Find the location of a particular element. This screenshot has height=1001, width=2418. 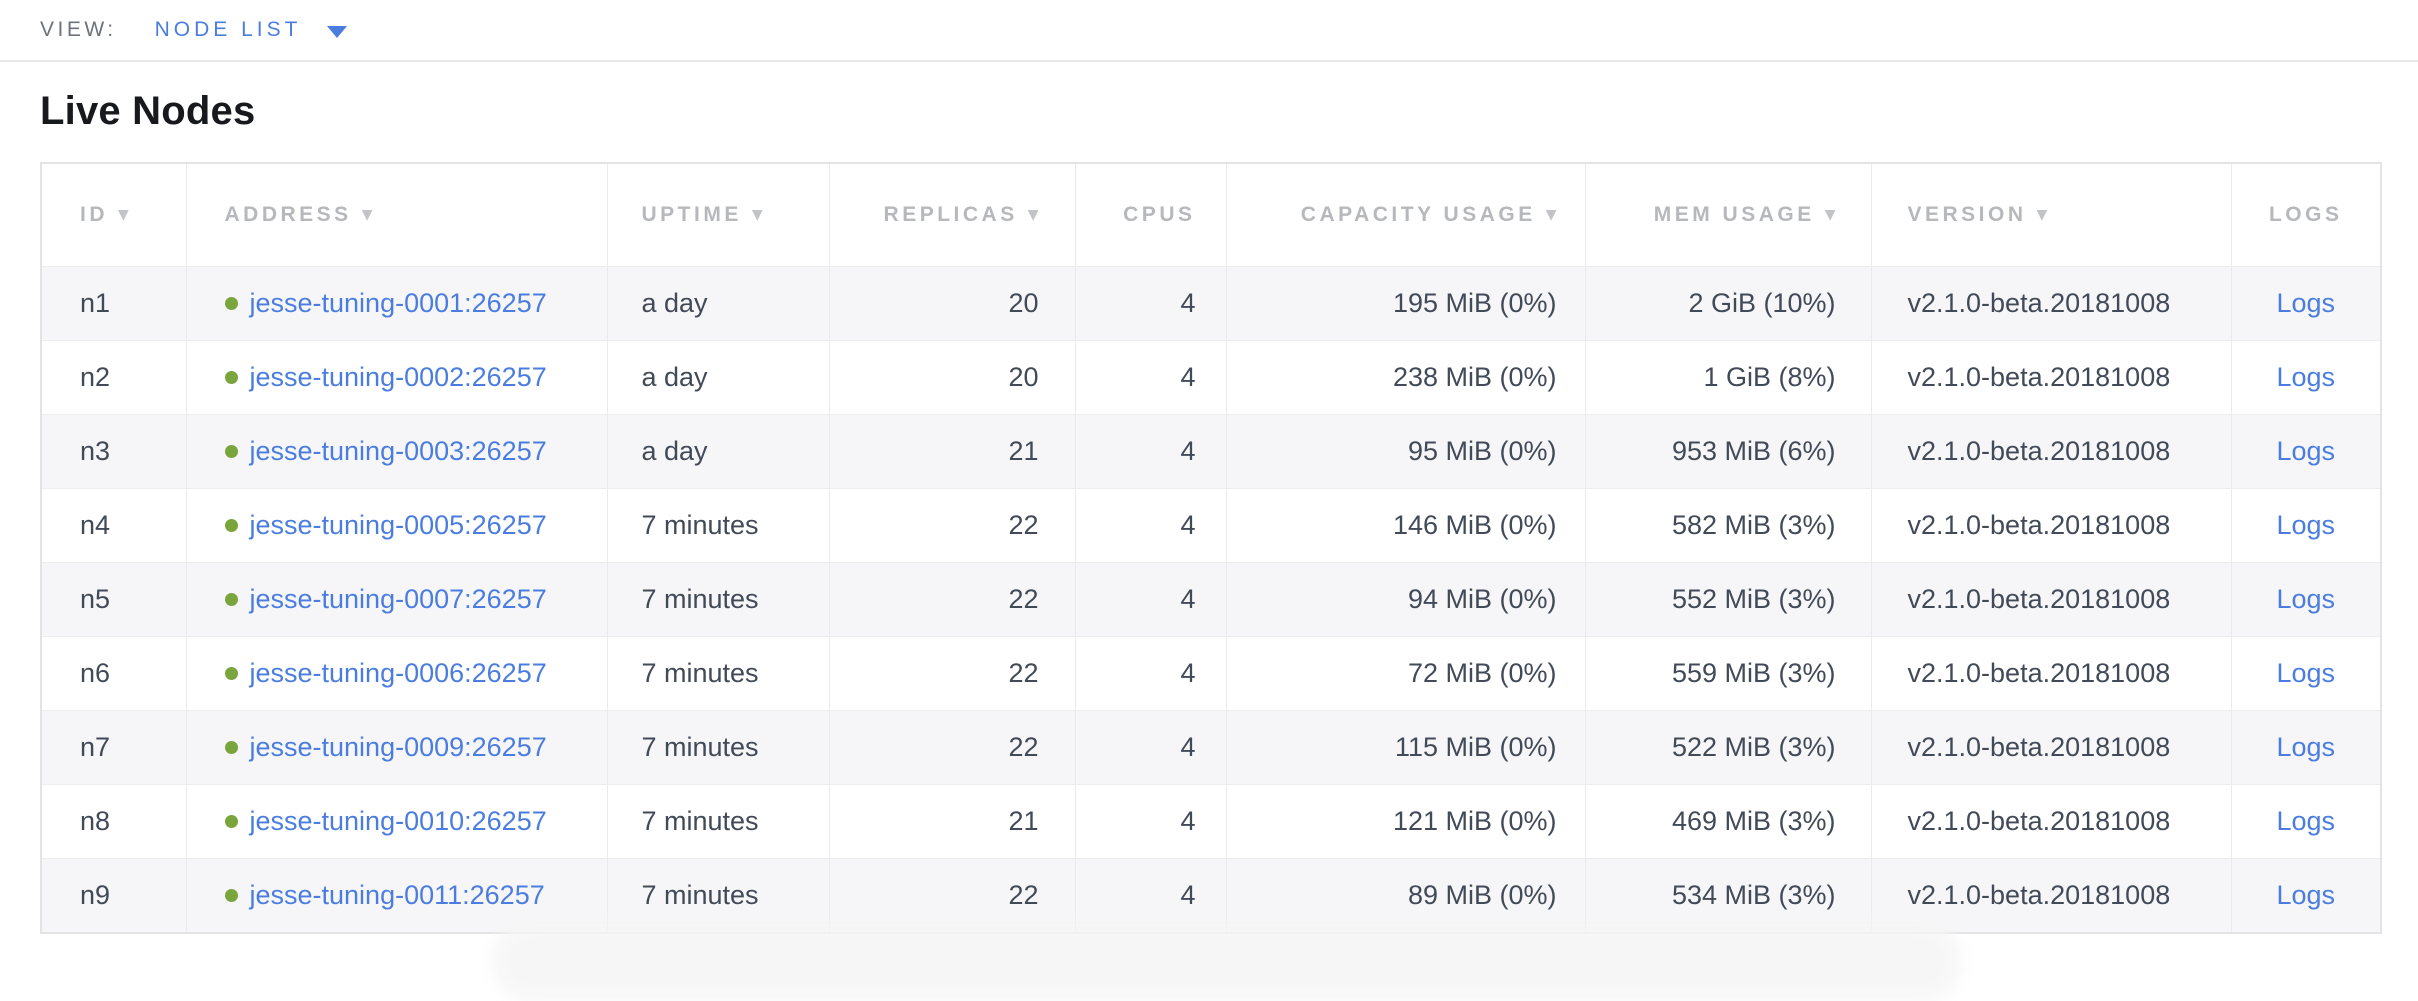

cell-mem: 552 MiB (3%) is located at coordinates (1727, 599).